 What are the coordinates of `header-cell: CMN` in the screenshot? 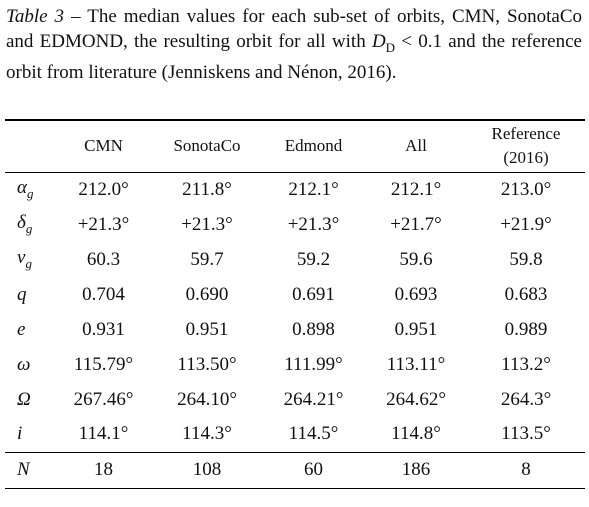 It's located at (103, 146).